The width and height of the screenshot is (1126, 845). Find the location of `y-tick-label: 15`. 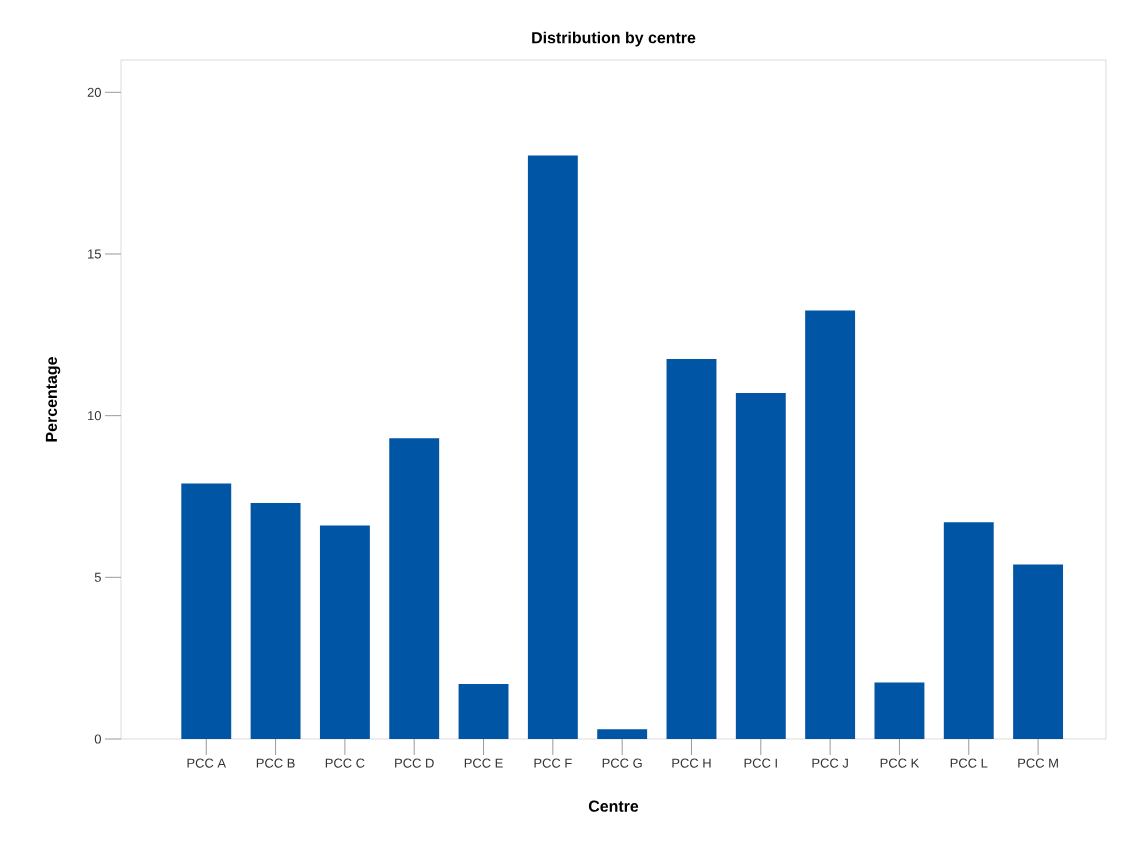

y-tick-label: 15 is located at coordinates (94, 254).